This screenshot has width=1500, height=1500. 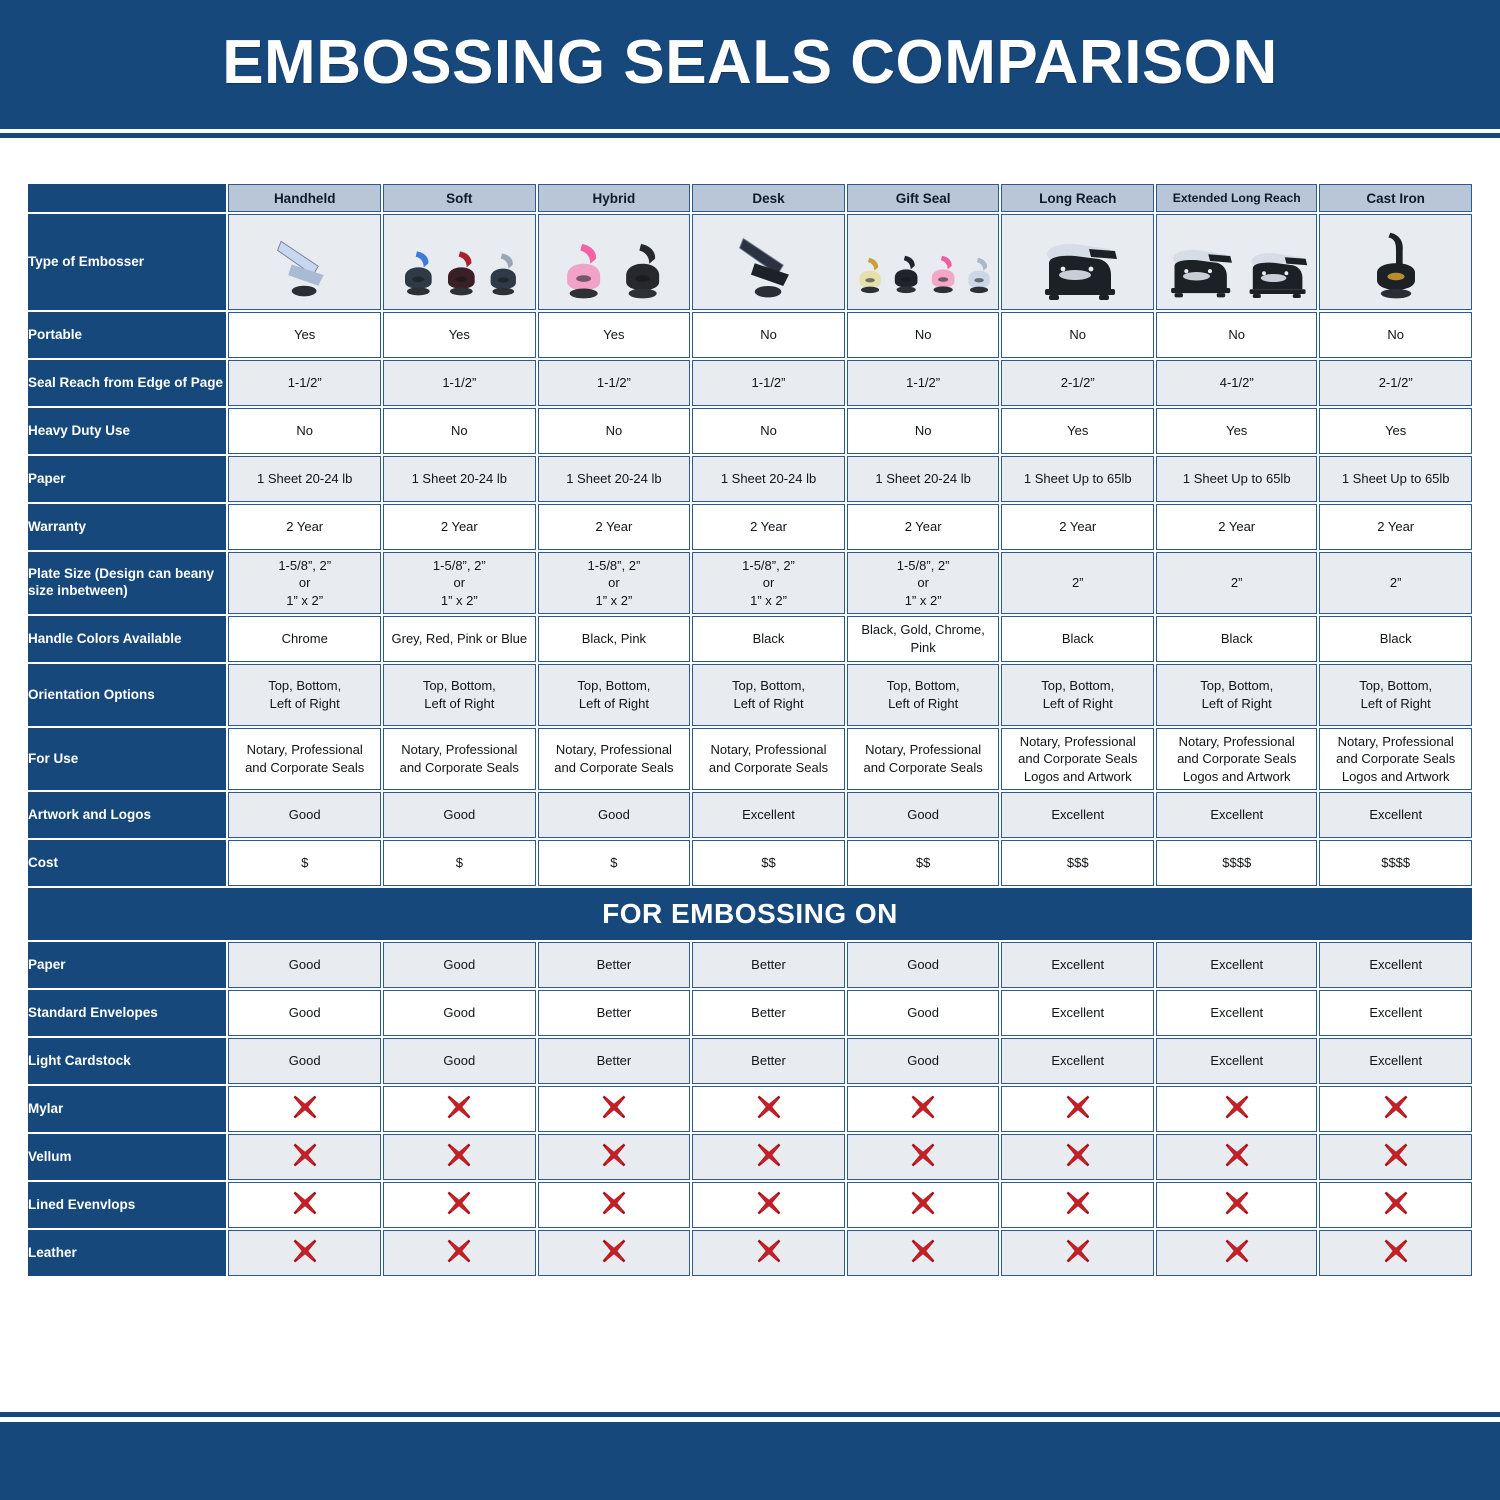 What do you see at coordinates (1395, 583) in the screenshot?
I see `data-cell: 2”` at bounding box center [1395, 583].